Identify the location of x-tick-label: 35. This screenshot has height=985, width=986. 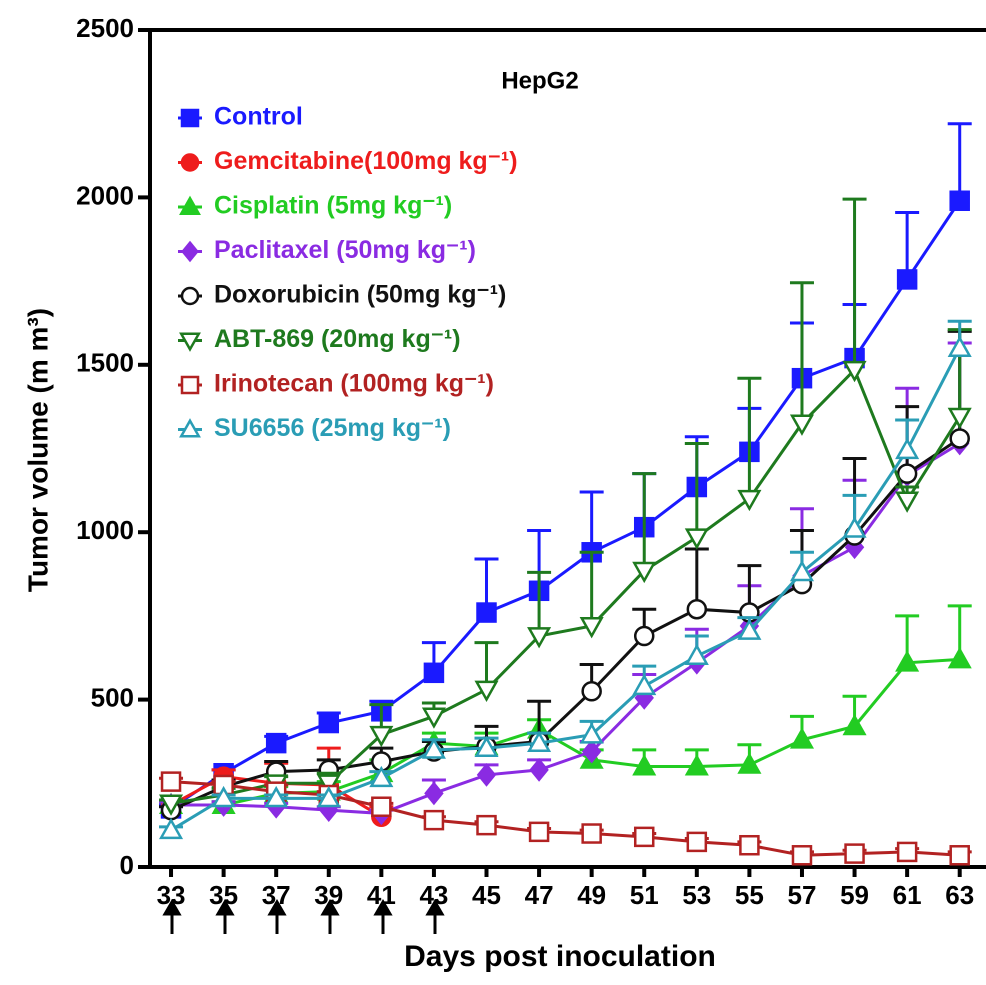
(223, 895).